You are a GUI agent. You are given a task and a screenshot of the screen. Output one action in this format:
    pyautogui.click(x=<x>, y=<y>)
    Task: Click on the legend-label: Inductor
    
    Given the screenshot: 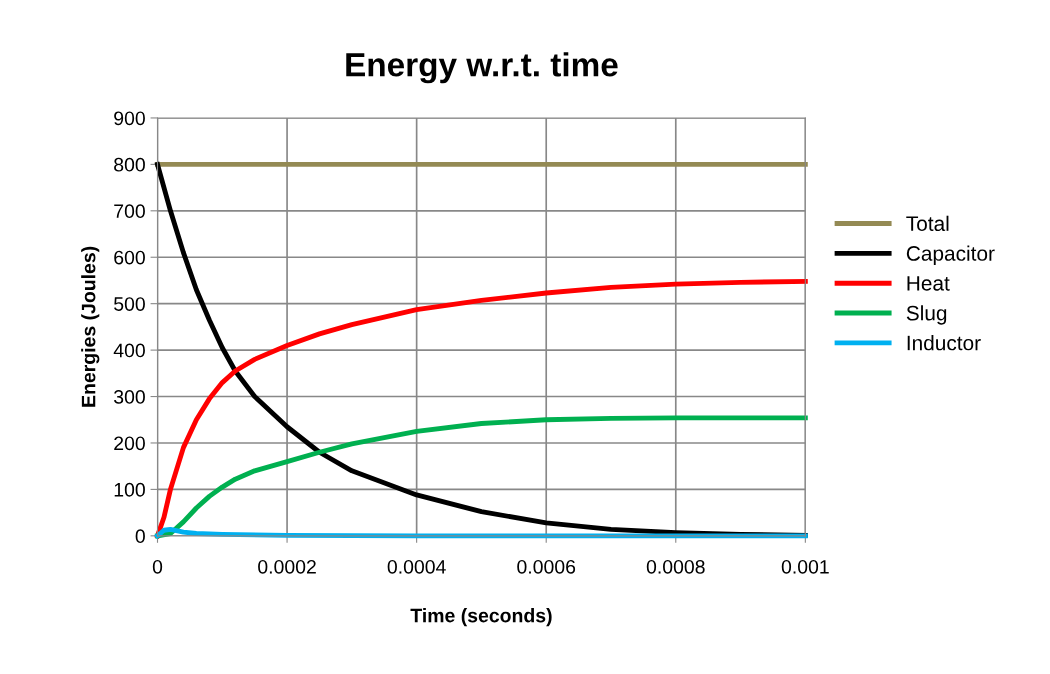 What is the action you would take?
    pyautogui.click(x=944, y=343)
    